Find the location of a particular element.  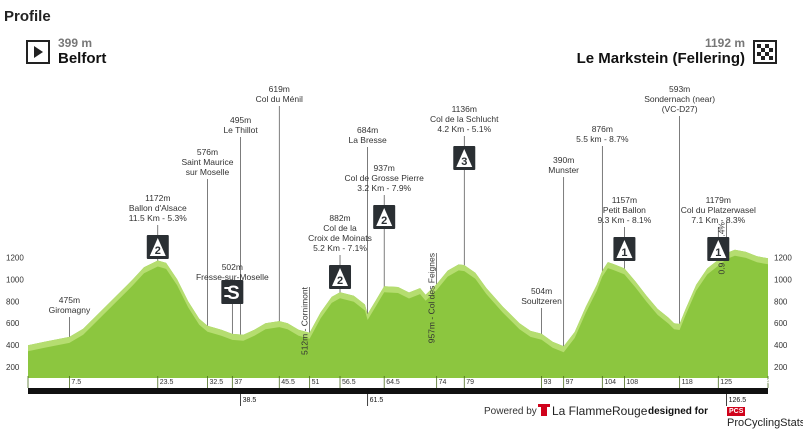

flamme-rouge-icon is located at coordinates (544, 410).